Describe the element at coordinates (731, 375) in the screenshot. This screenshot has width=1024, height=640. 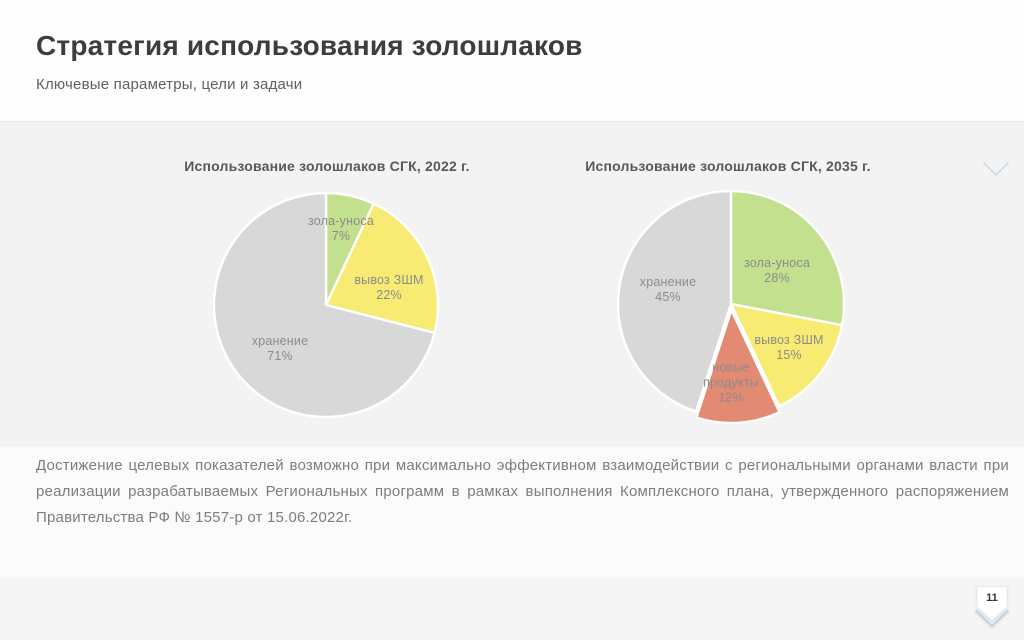
I see `pie-label-name: новые продукты` at that location.